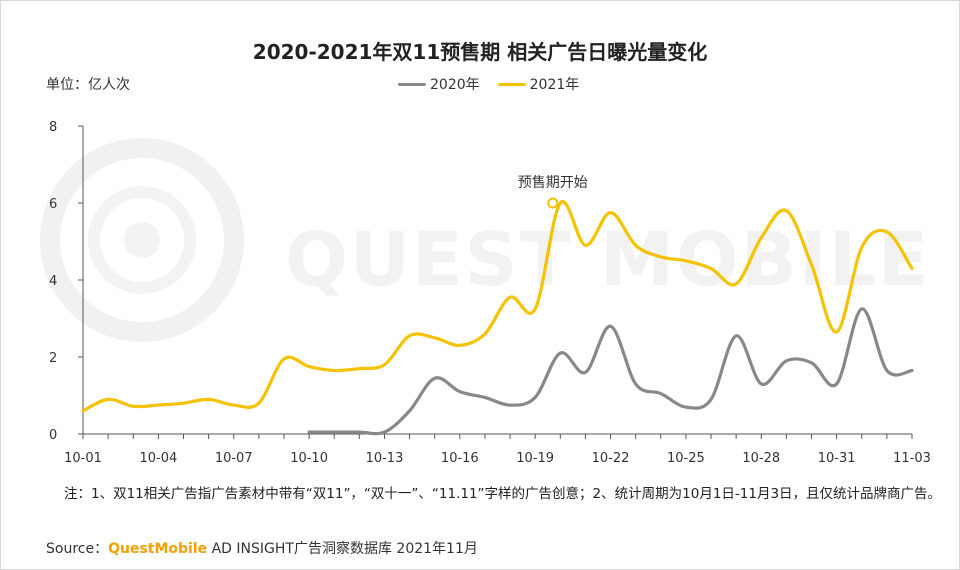 The image size is (960, 570). I want to click on legend-swatch-2020, so click(412, 84).